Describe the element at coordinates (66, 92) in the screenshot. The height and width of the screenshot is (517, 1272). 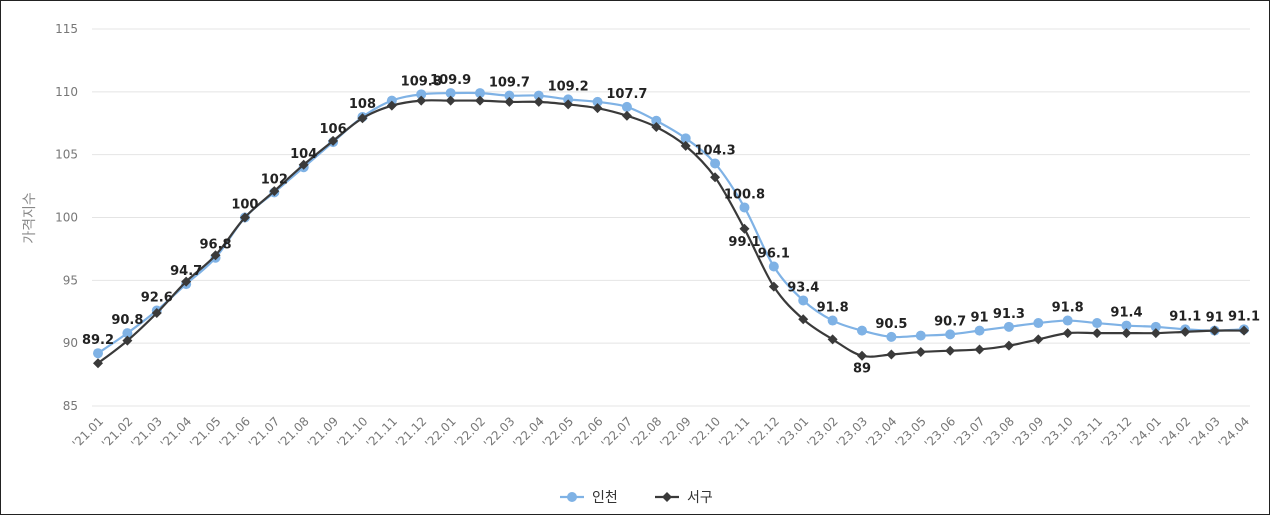
I see `y-tick-label: 110` at that location.